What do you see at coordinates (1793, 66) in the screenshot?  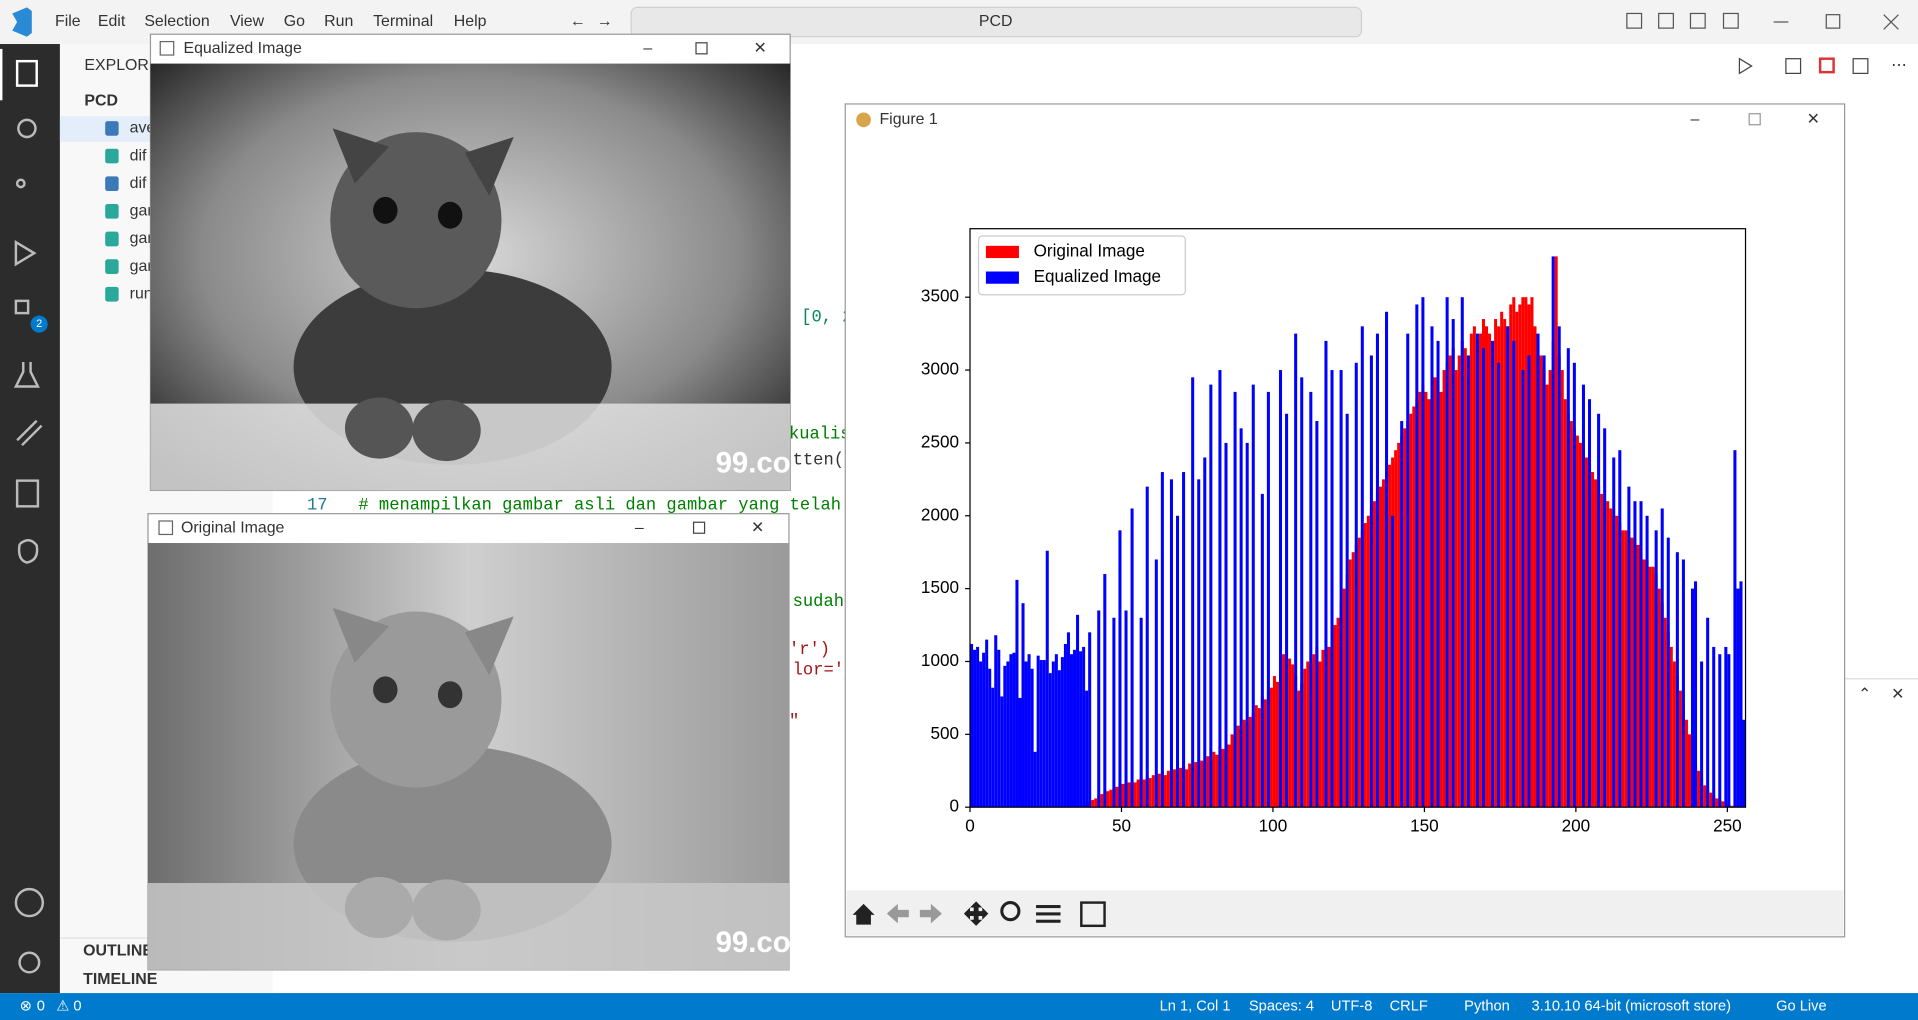 I see `action-icon` at bounding box center [1793, 66].